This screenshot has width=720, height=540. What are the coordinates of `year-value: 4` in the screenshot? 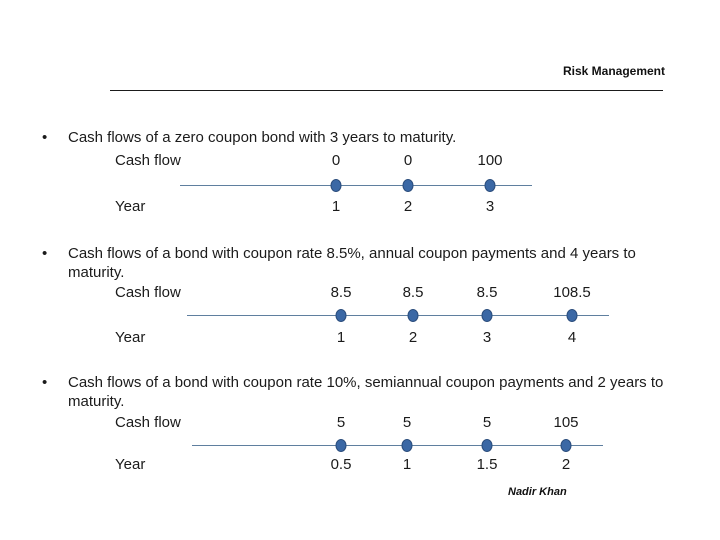 It's located at (572, 337).